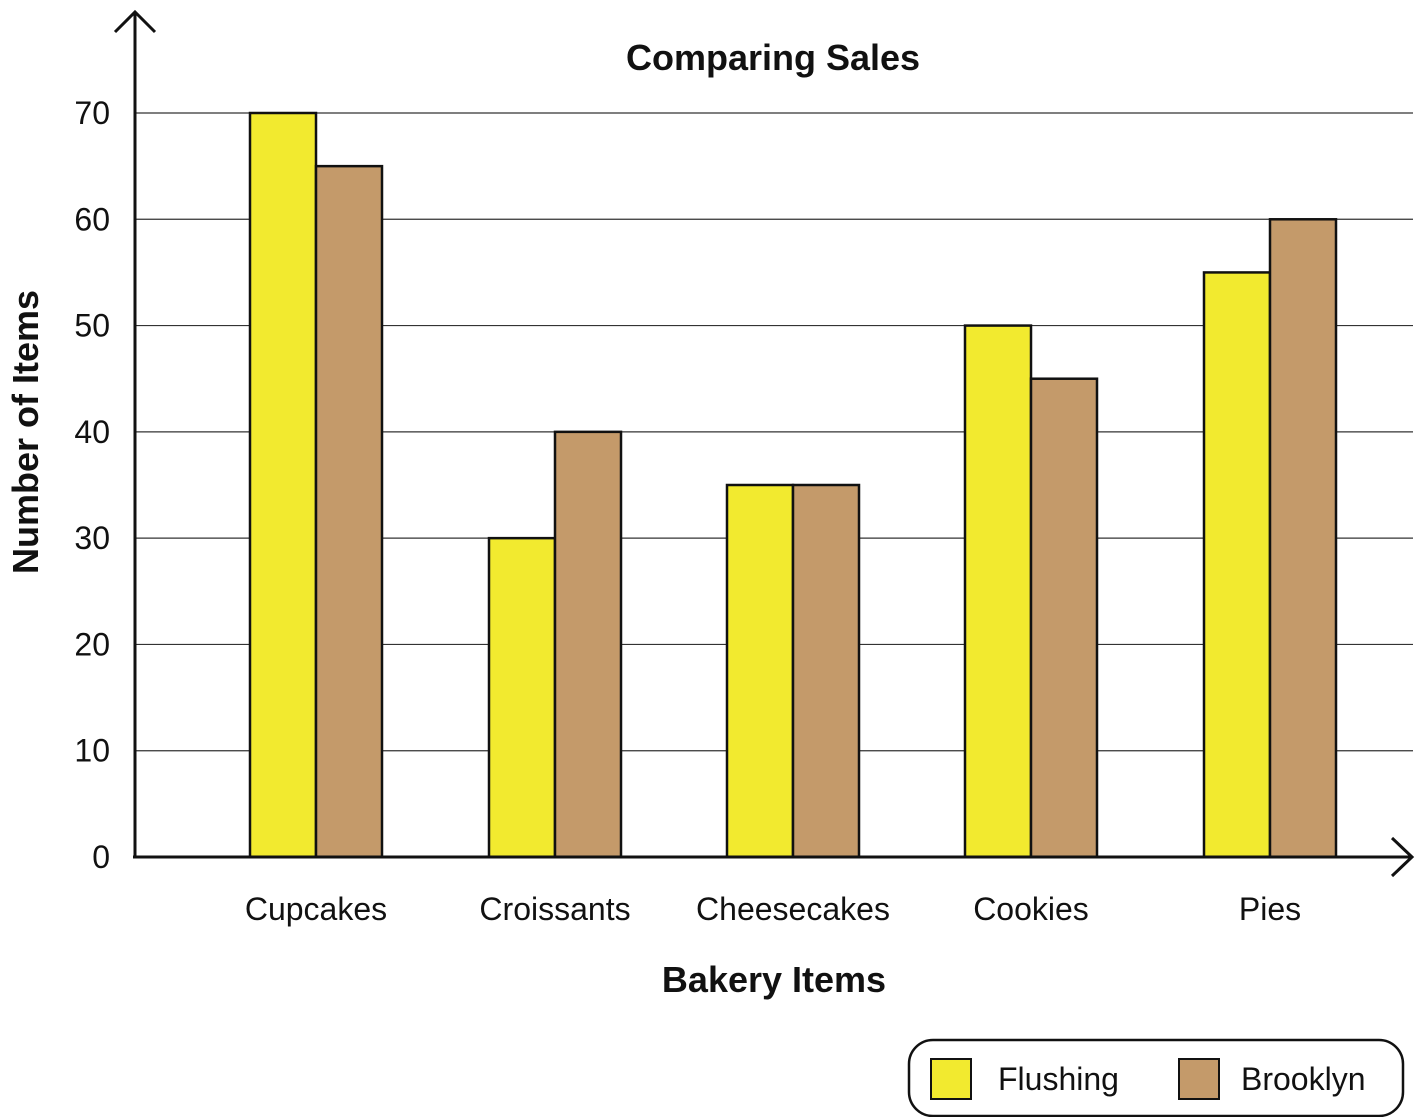 The height and width of the screenshot is (1117, 1423). Describe the element at coordinates (554, 909) in the screenshot. I see `x-tick-label-croissants: Croissants` at that location.